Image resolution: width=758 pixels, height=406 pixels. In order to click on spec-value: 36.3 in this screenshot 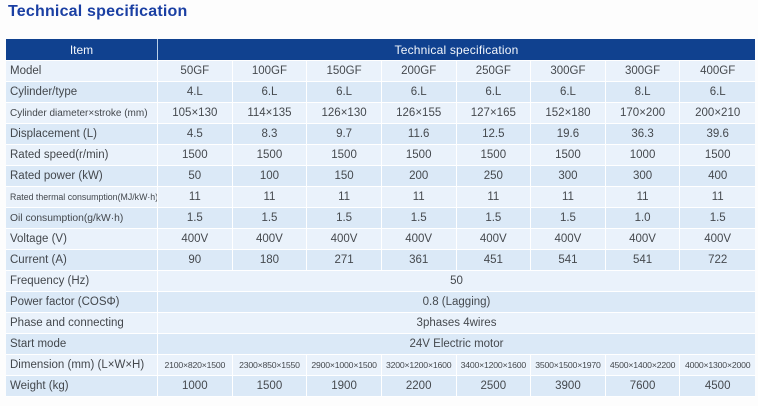, I will do `click(643, 134)`.